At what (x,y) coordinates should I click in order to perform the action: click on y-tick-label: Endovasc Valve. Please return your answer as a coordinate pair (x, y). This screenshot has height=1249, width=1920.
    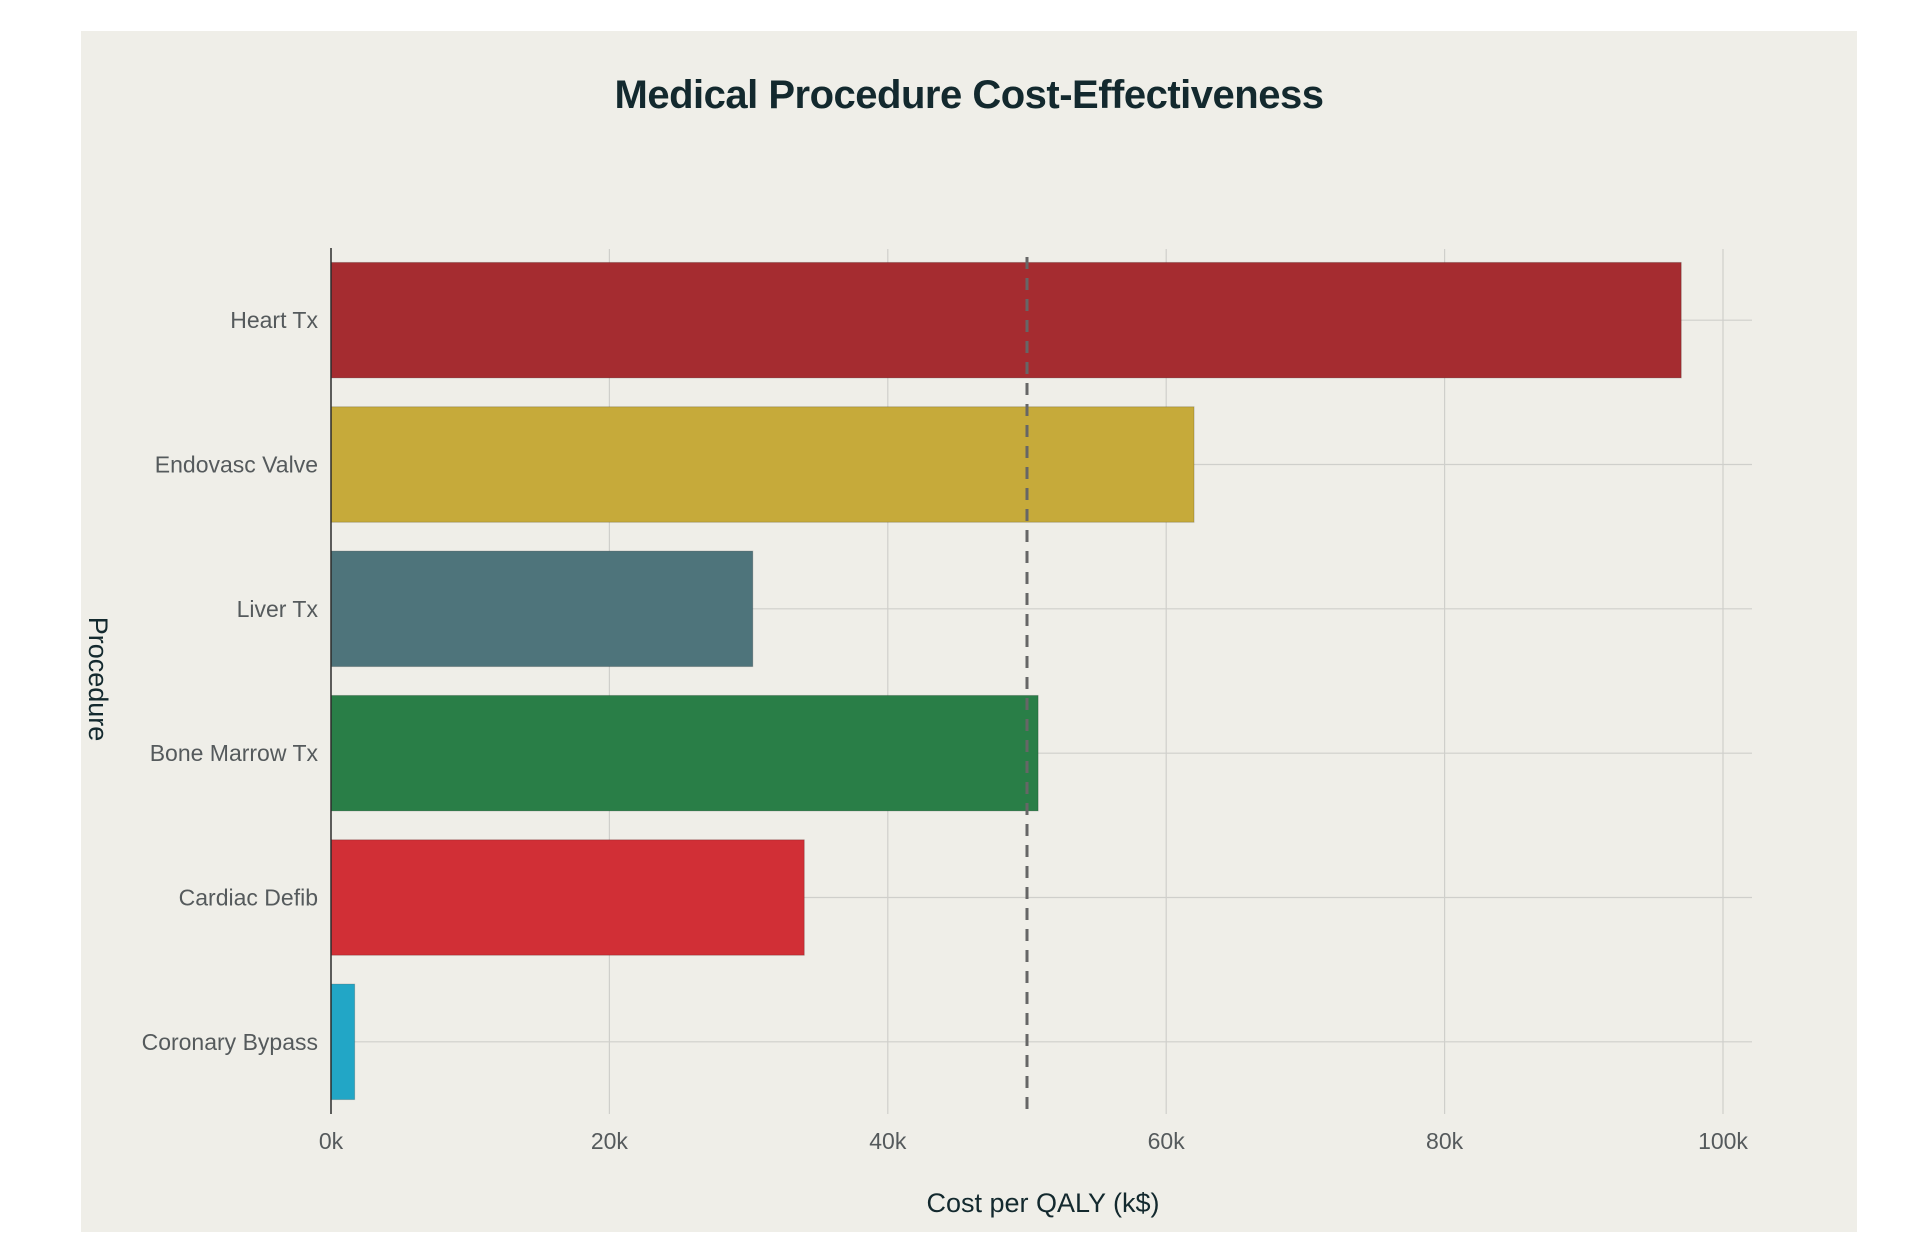
    Looking at the image, I should click on (236, 465).